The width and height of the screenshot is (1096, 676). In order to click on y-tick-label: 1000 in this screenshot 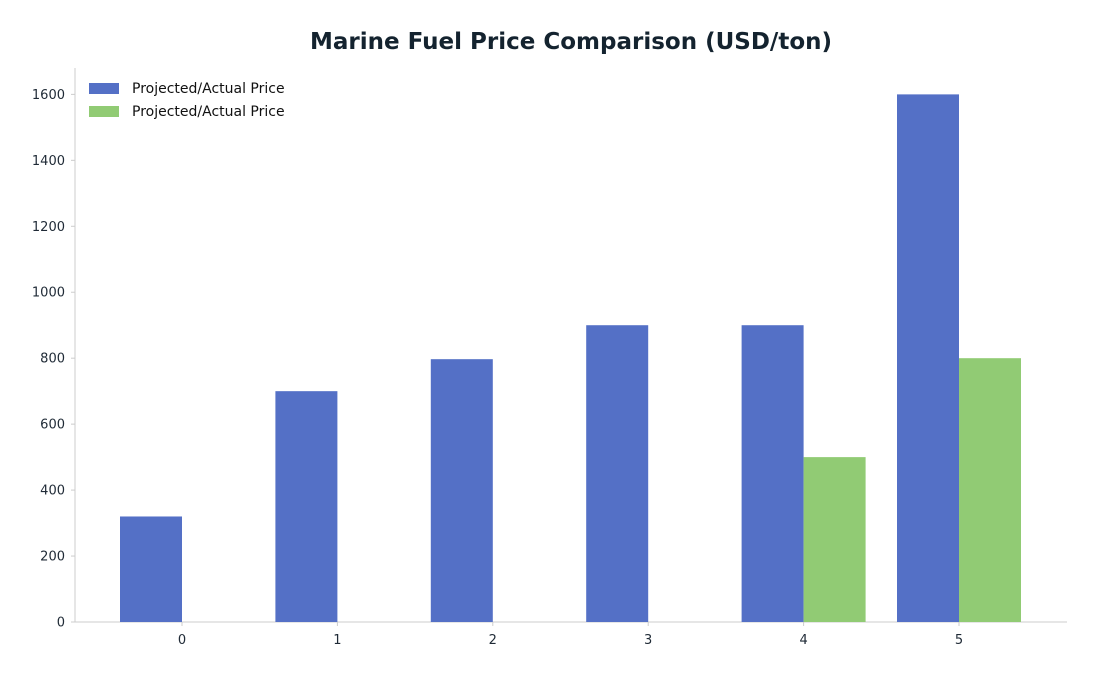, I will do `click(48, 293)`.